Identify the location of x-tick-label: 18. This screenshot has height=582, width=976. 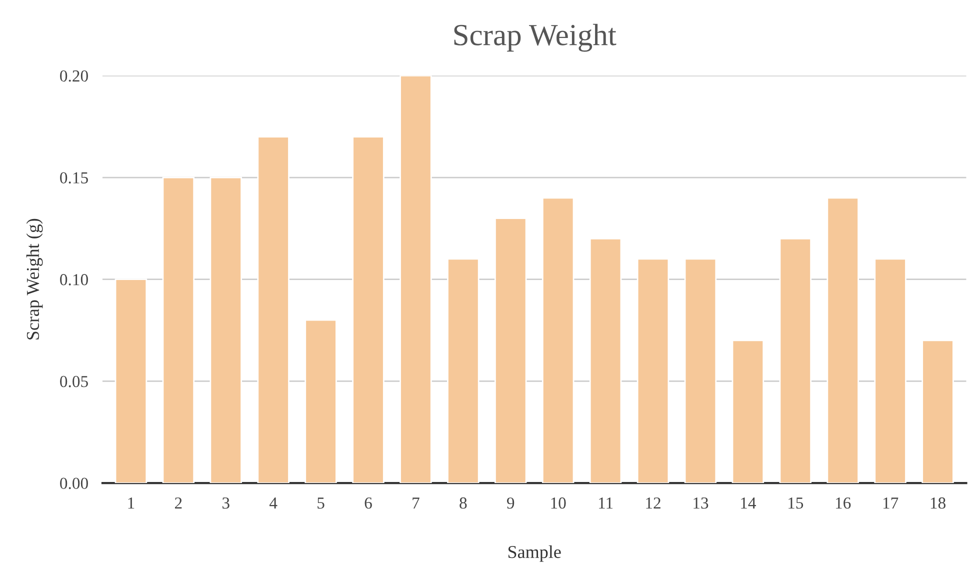
(938, 503).